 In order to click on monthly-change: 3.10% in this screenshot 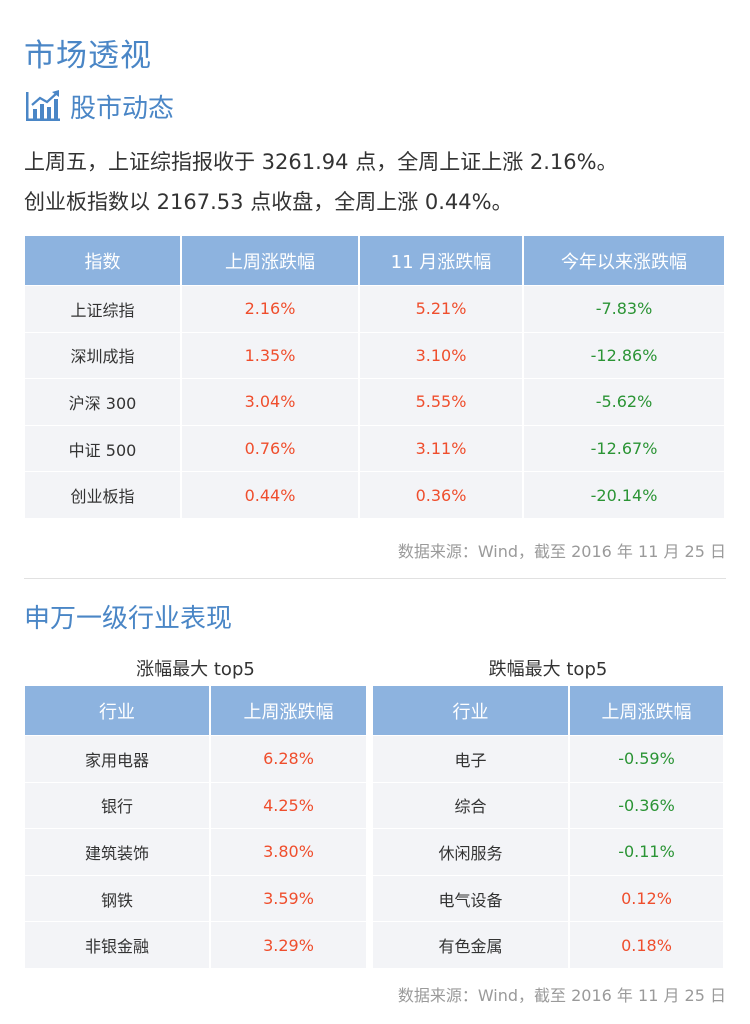, I will do `click(442, 355)`.